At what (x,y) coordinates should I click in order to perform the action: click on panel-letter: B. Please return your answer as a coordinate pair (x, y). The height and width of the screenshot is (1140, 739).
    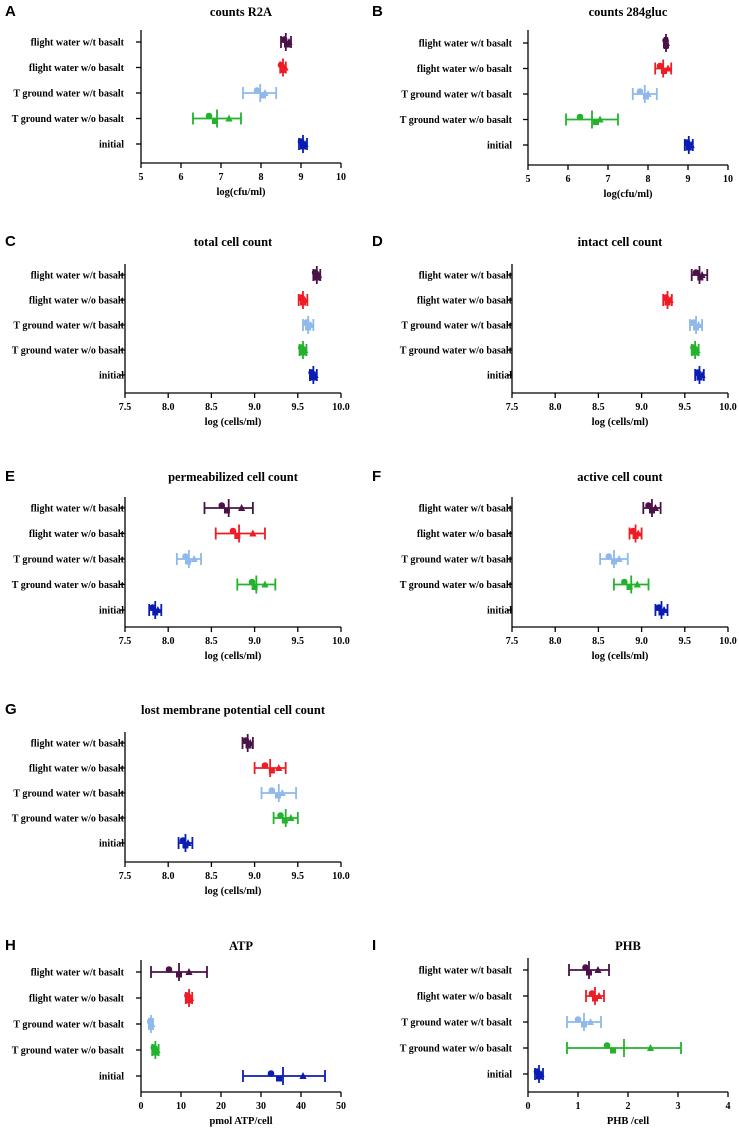
    Looking at the image, I should click on (377, 11).